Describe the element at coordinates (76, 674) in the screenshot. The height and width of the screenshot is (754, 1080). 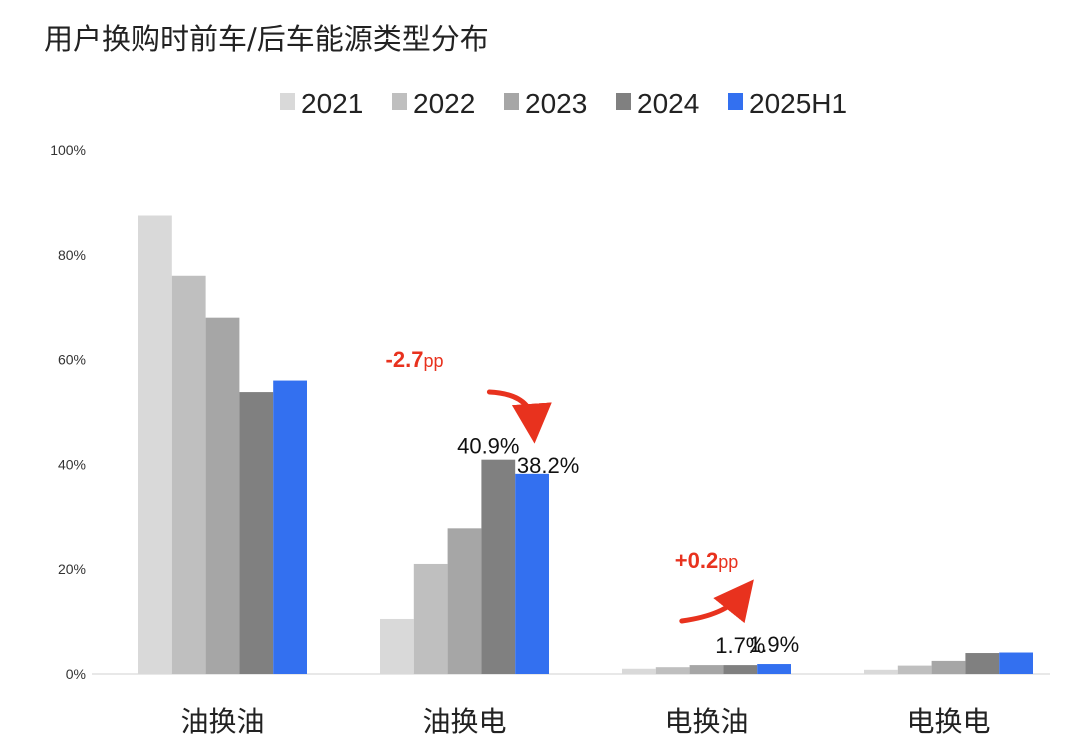
I see `y-tick-label: 0%` at that location.